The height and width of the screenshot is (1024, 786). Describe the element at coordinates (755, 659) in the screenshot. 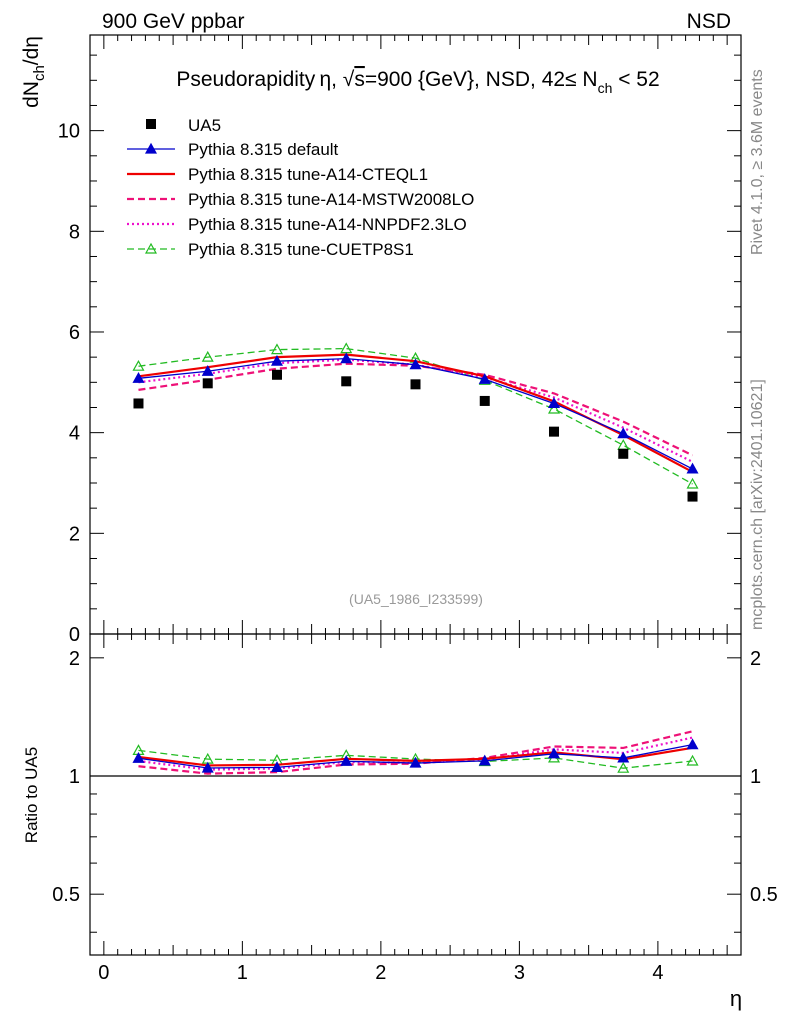

I see `ratio-tick-label-right: 2` at that location.